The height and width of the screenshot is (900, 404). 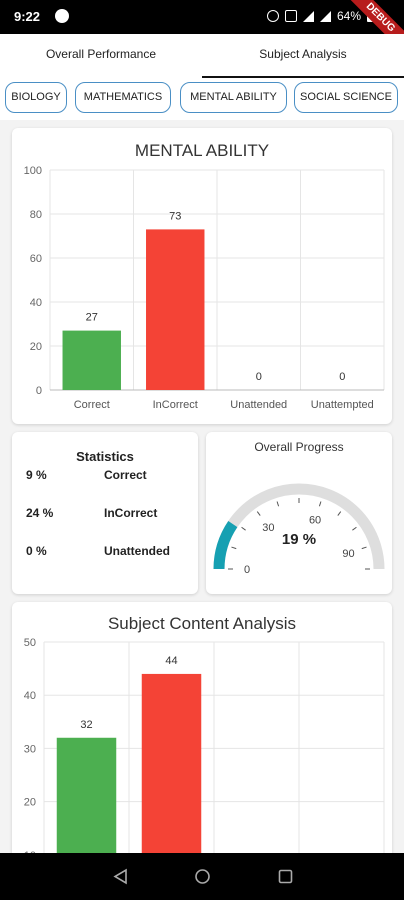 I want to click on chart-title: MENTAL ABILITY, so click(x=202, y=150).